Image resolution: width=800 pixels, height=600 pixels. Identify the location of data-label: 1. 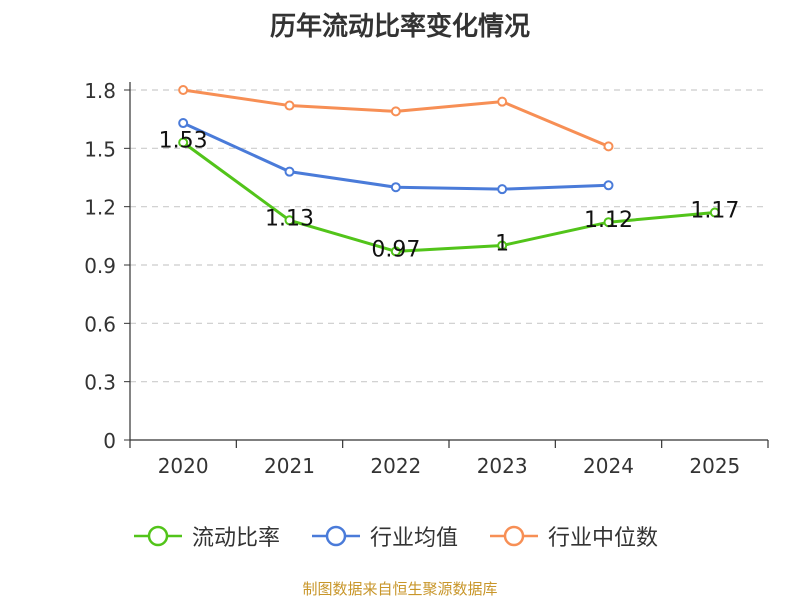
(502, 244).